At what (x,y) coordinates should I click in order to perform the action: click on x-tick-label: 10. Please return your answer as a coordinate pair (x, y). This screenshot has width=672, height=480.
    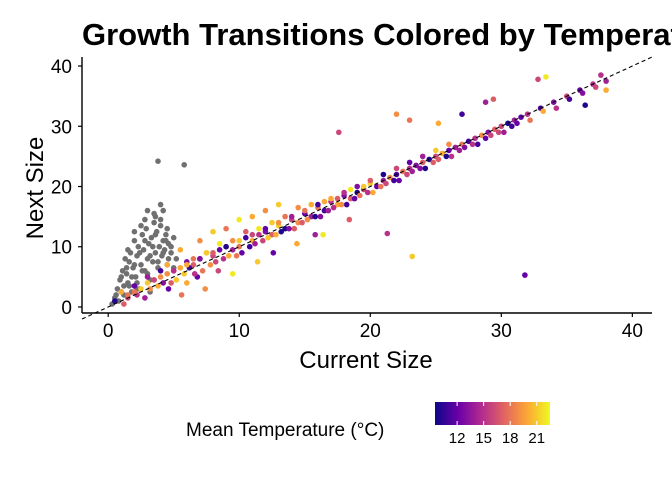
    Looking at the image, I should click on (239, 331).